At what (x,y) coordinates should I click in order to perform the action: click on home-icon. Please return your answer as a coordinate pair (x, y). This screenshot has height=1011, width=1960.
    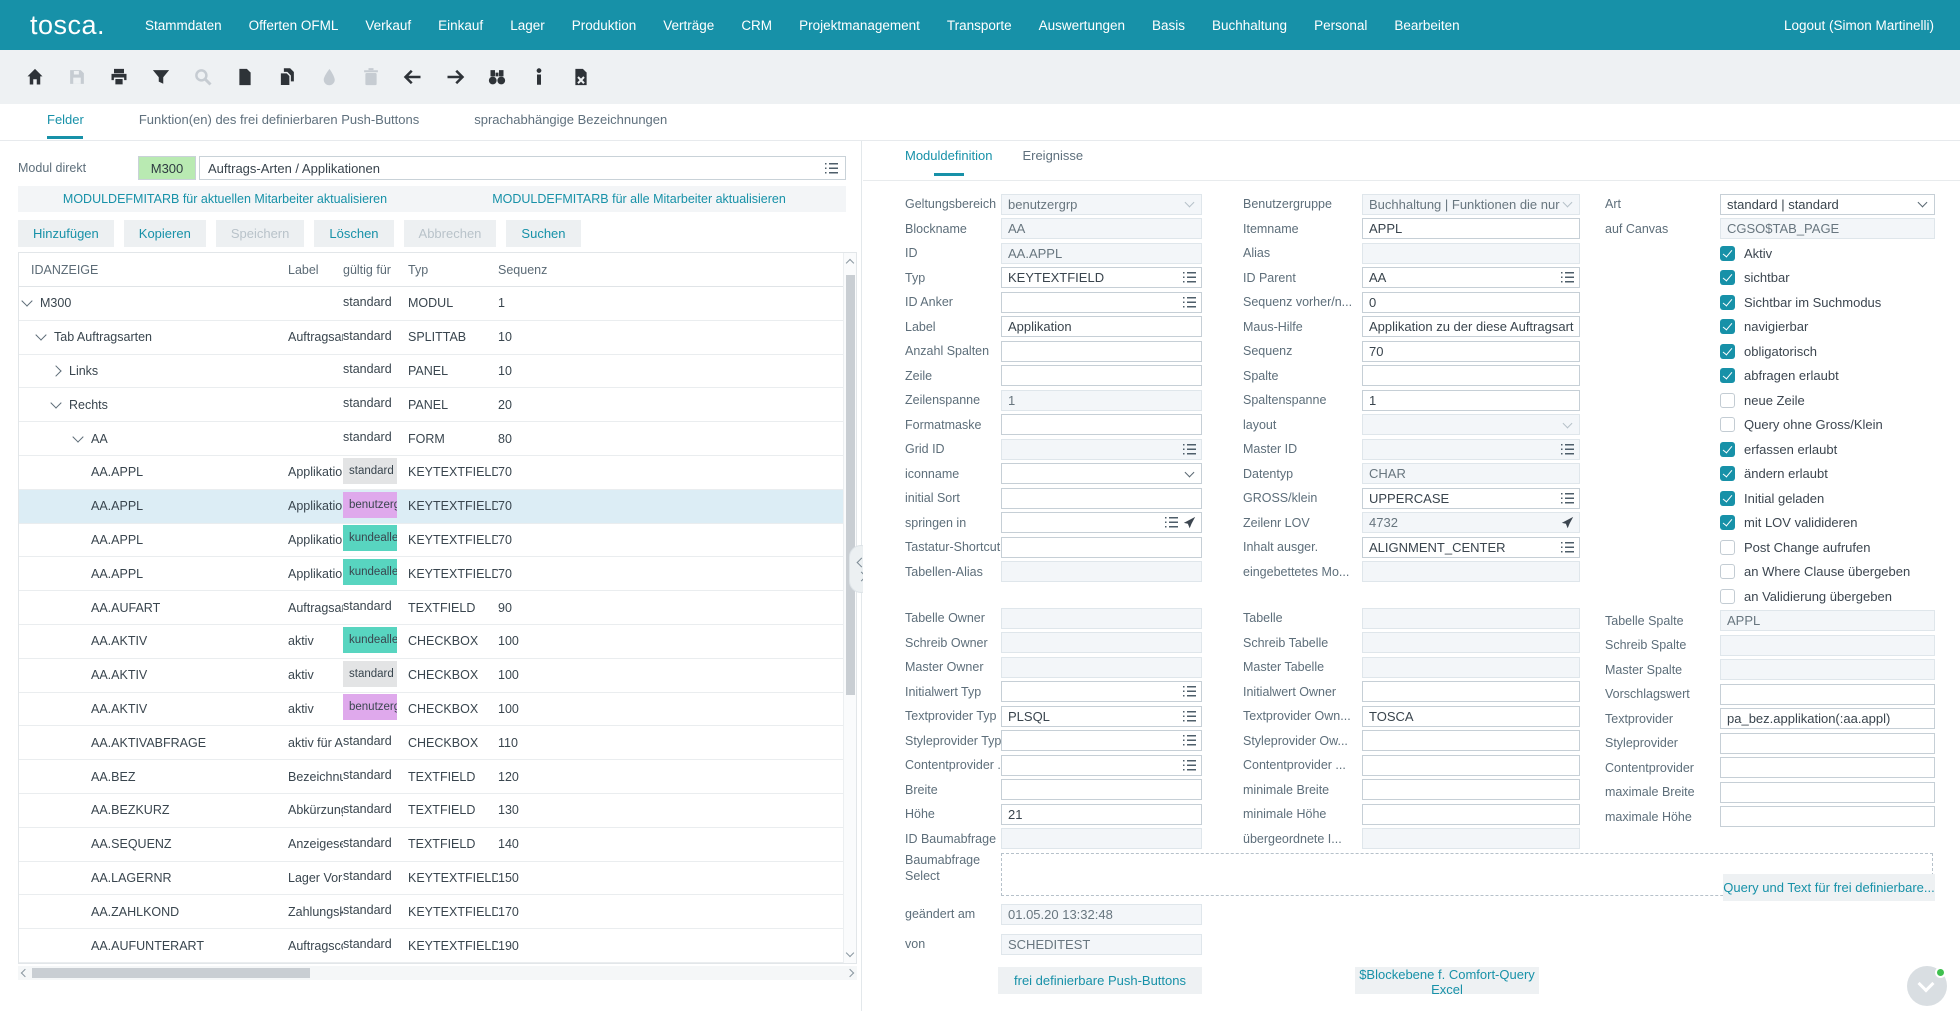
    Looking at the image, I should click on (34, 77).